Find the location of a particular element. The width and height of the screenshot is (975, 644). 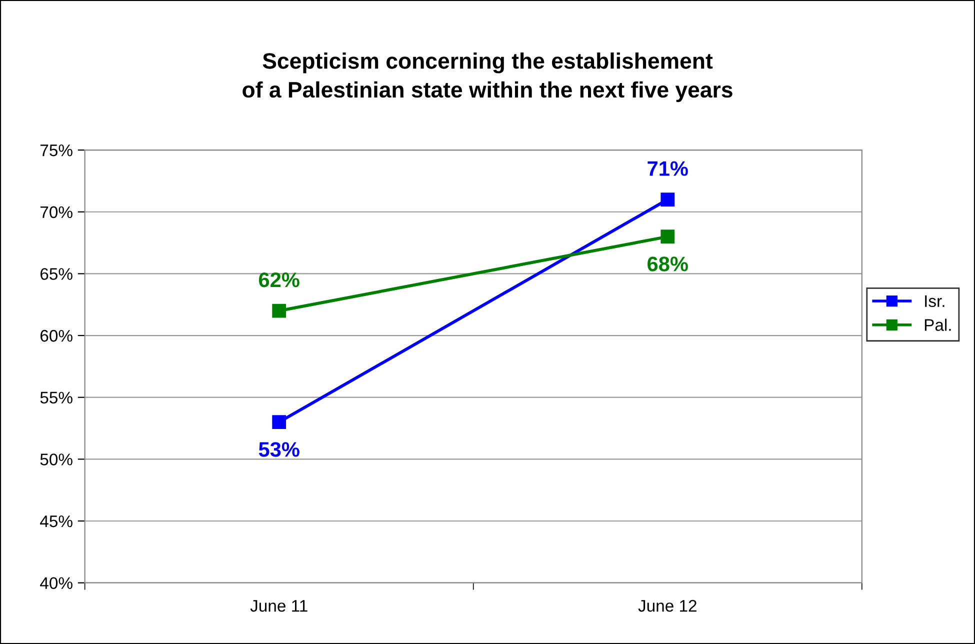

y-tick-label: 45% is located at coordinates (56, 521).